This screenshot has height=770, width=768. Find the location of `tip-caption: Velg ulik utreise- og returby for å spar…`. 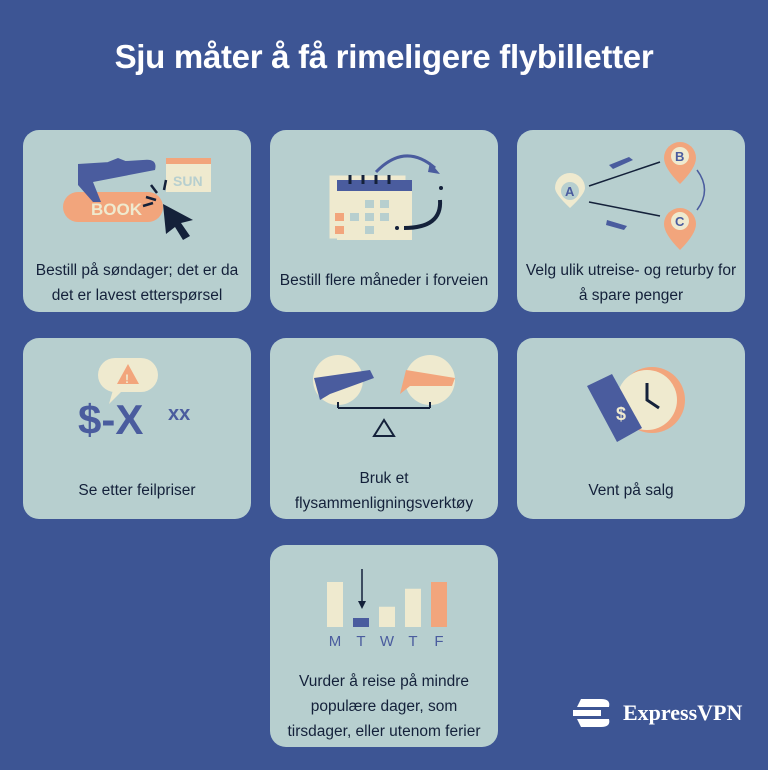

tip-caption: Velg ulik utreise- og returby for å spar… is located at coordinates (631, 283).